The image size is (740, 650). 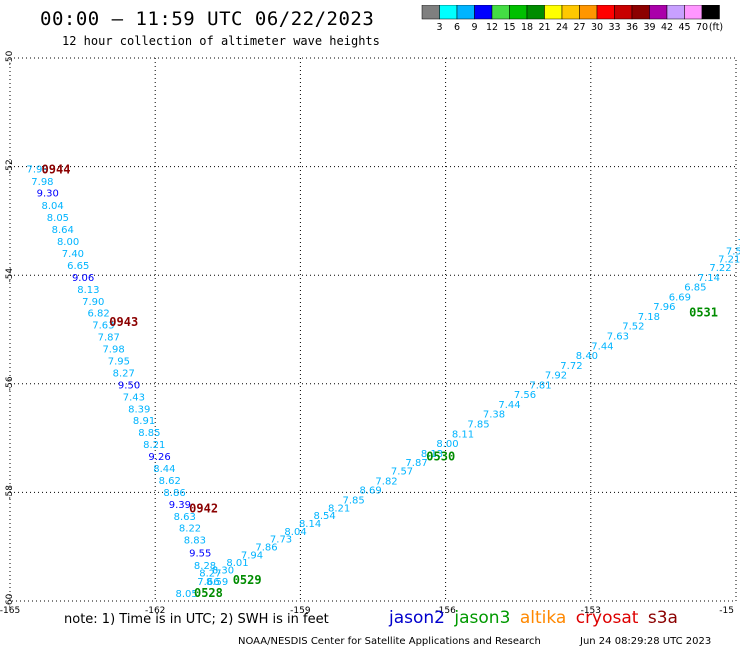 What do you see at coordinates (217, 582) in the screenshot?
I see `wave-height-label: 8.59` at bounding box center [217, 582].